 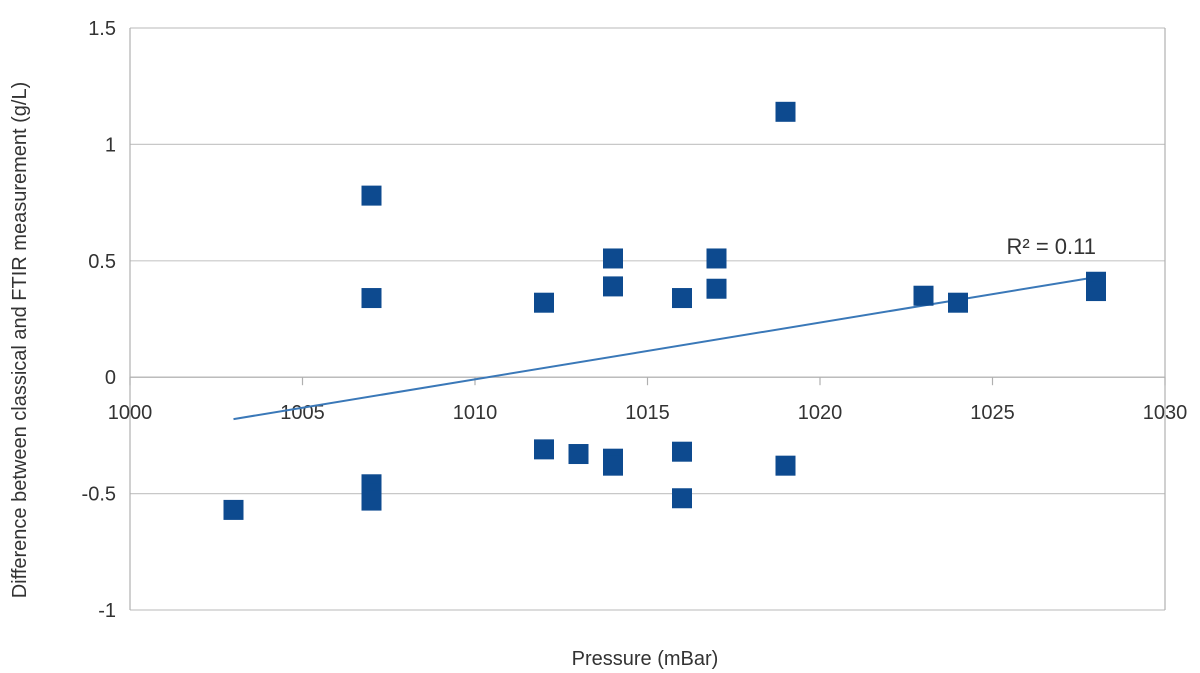 I want to click on y-tick-label: -1, so click(x=107, y=611).